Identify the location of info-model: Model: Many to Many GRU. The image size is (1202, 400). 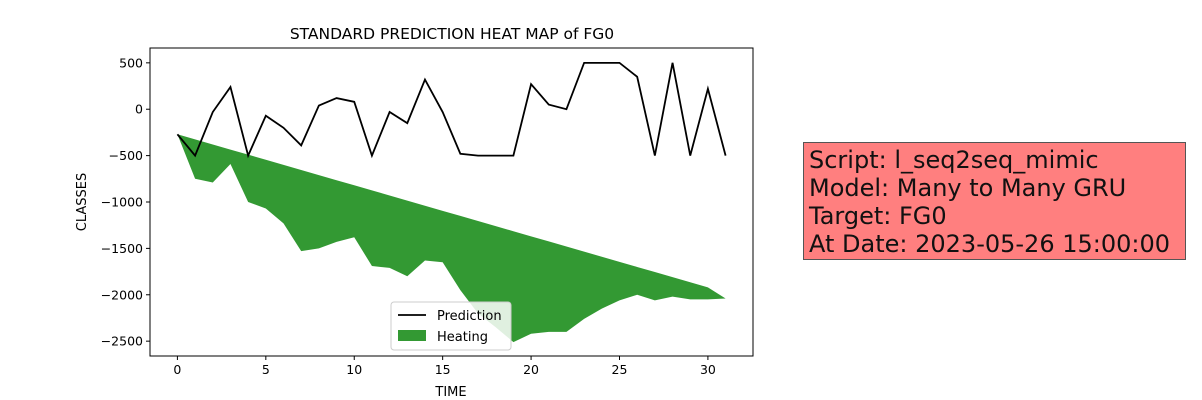
(968, 188).